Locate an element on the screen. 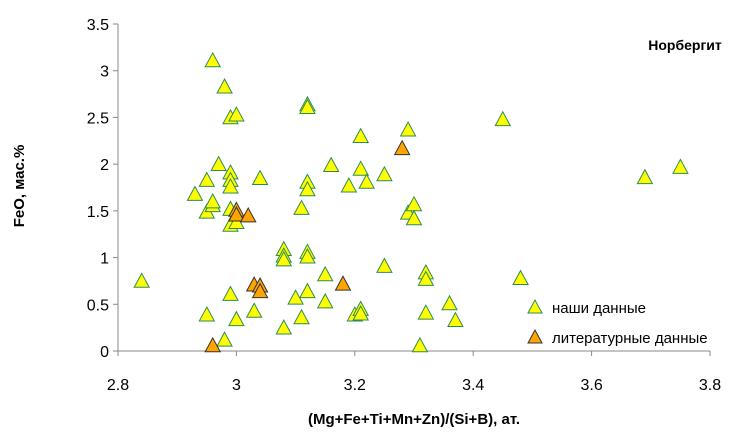 The height and width of the screenshot is (439, 752). legend: наши данные литературные данные is located at coordinates (617, 322).